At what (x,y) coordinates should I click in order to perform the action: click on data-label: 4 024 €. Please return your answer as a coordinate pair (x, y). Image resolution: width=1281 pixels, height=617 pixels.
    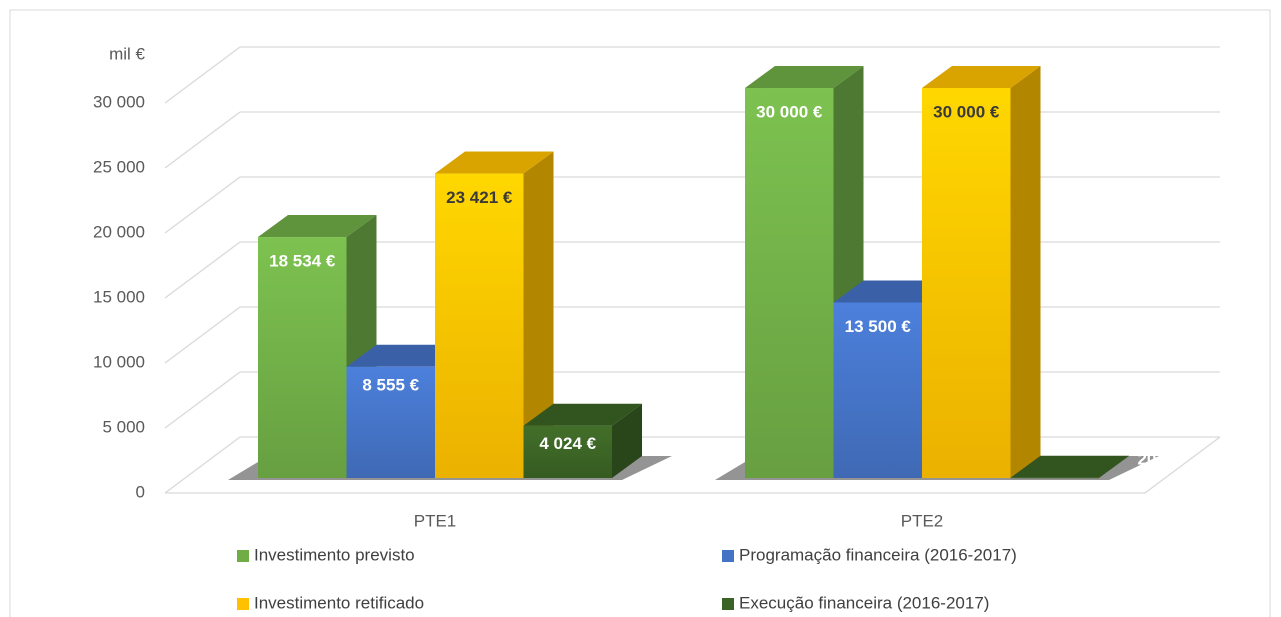
    Looking at the image, I should click on (567, 443).